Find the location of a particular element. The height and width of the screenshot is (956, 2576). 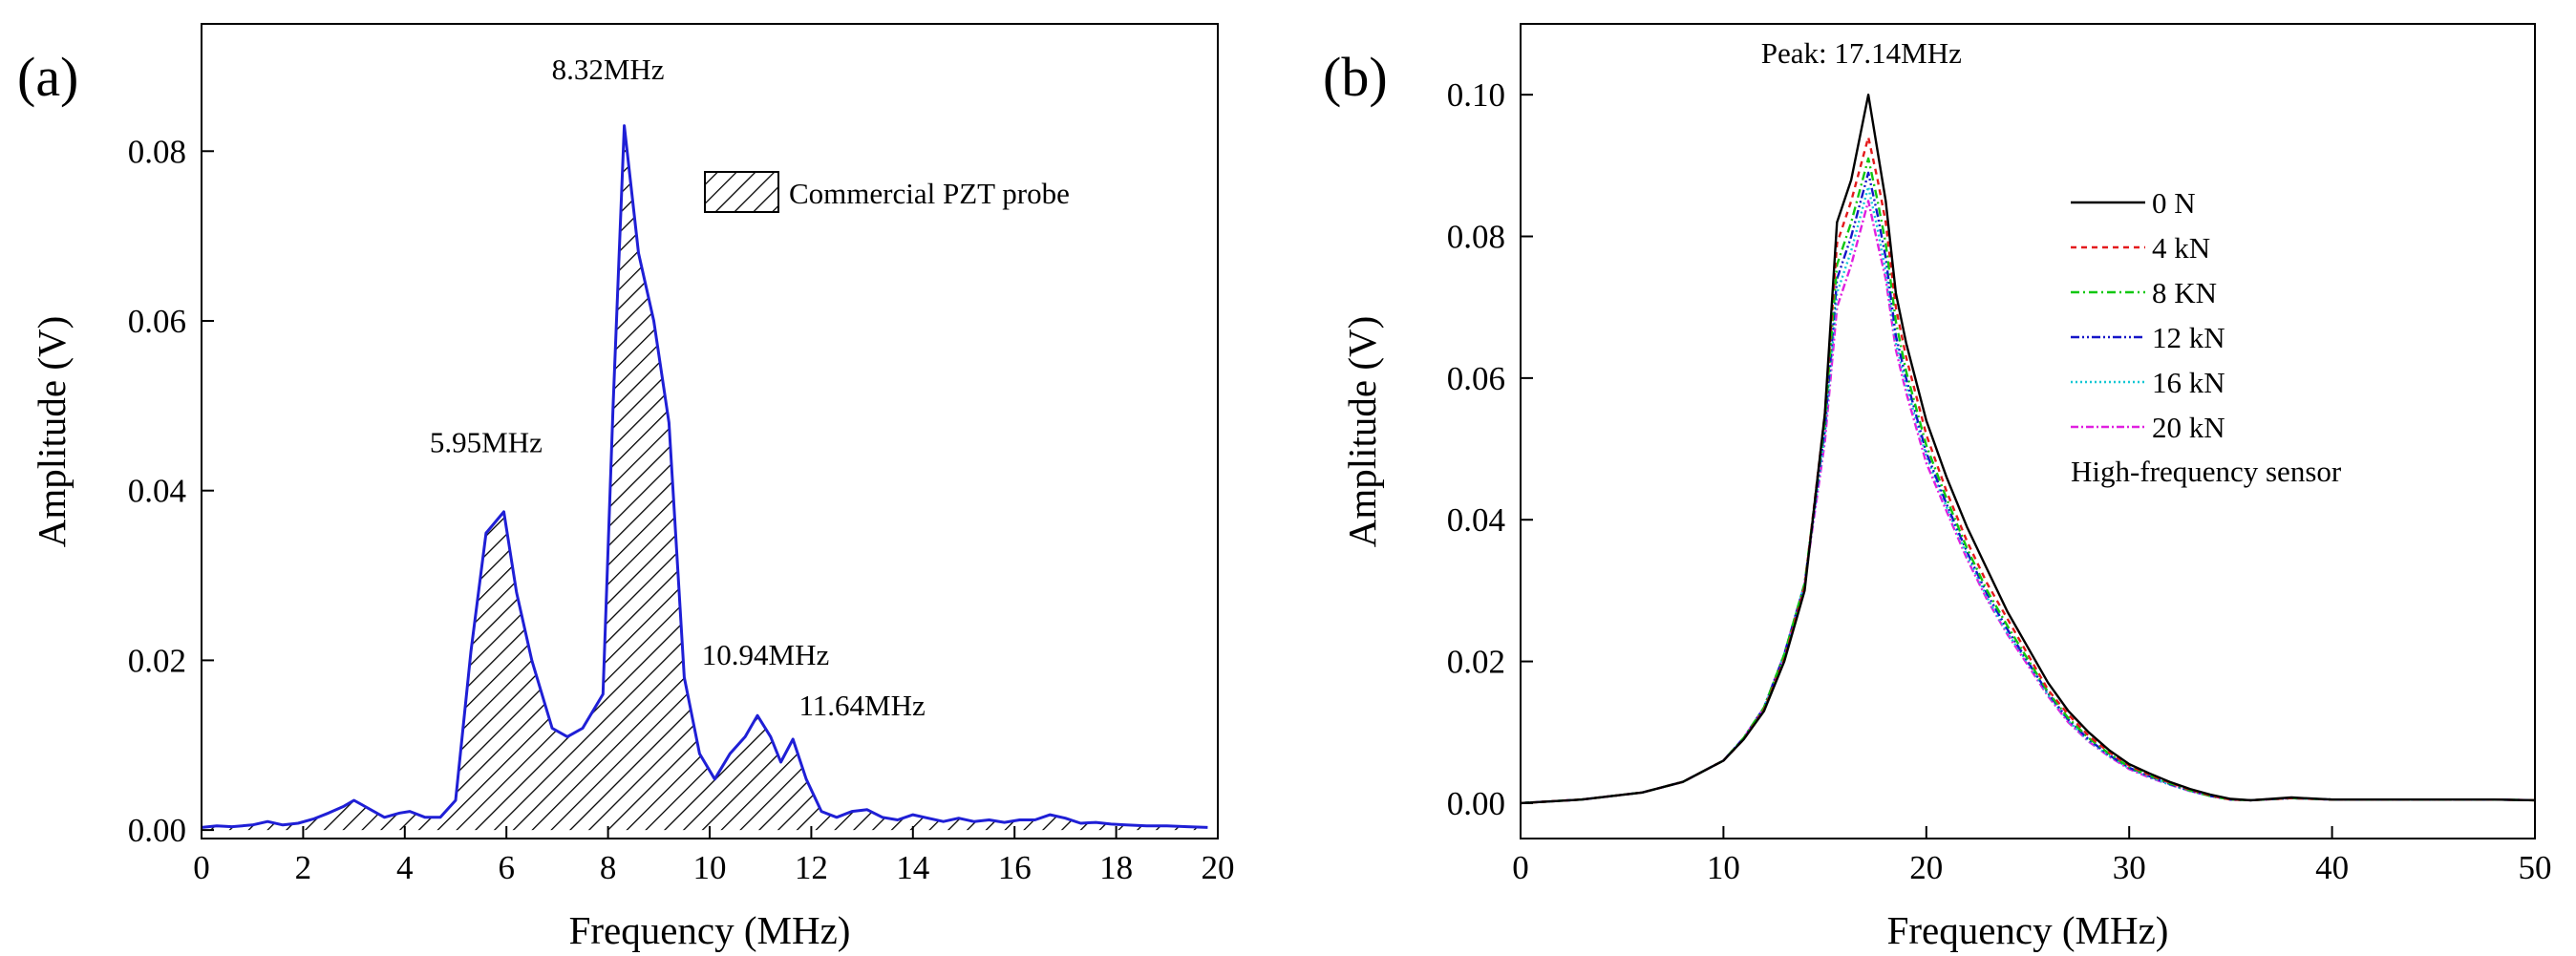

x-tick-label-a-6: 12 is located at coordinates (811, 867).